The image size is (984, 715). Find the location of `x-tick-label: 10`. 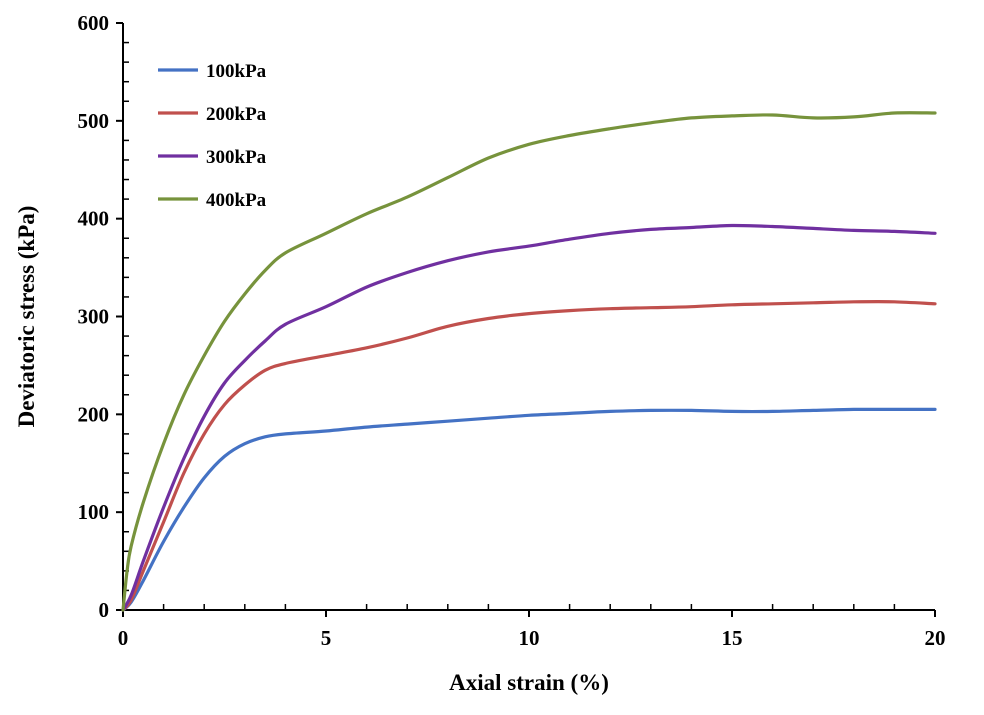

x-tick-label: 10 is located at coordinates (529, 638).